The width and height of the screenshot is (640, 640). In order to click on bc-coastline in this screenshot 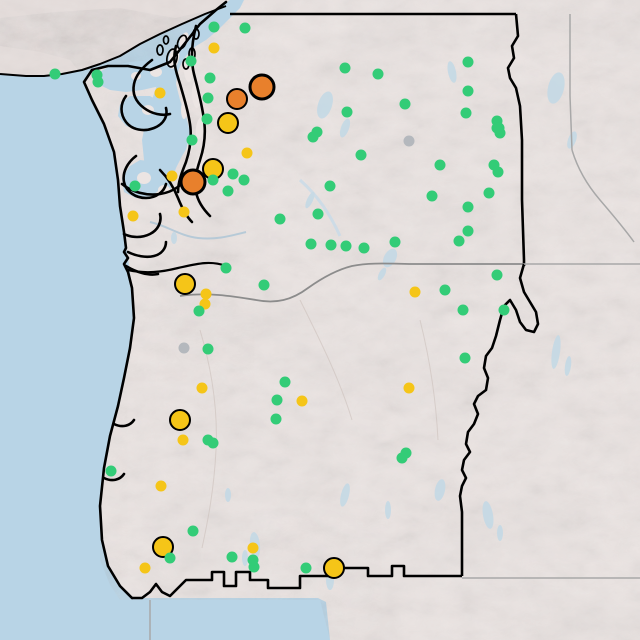, I will do `click(113, 41)`.